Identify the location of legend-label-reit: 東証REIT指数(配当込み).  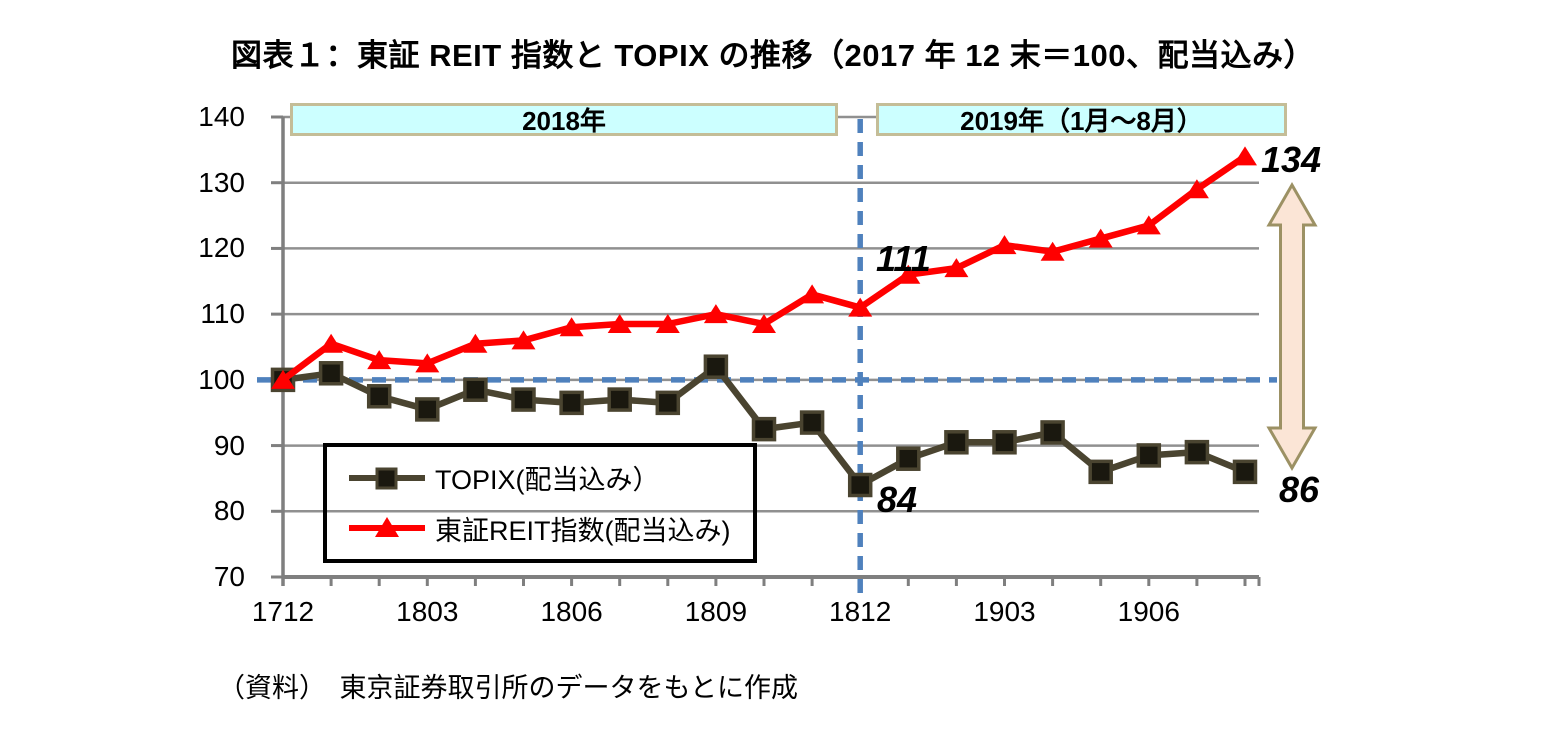
(583, 530).